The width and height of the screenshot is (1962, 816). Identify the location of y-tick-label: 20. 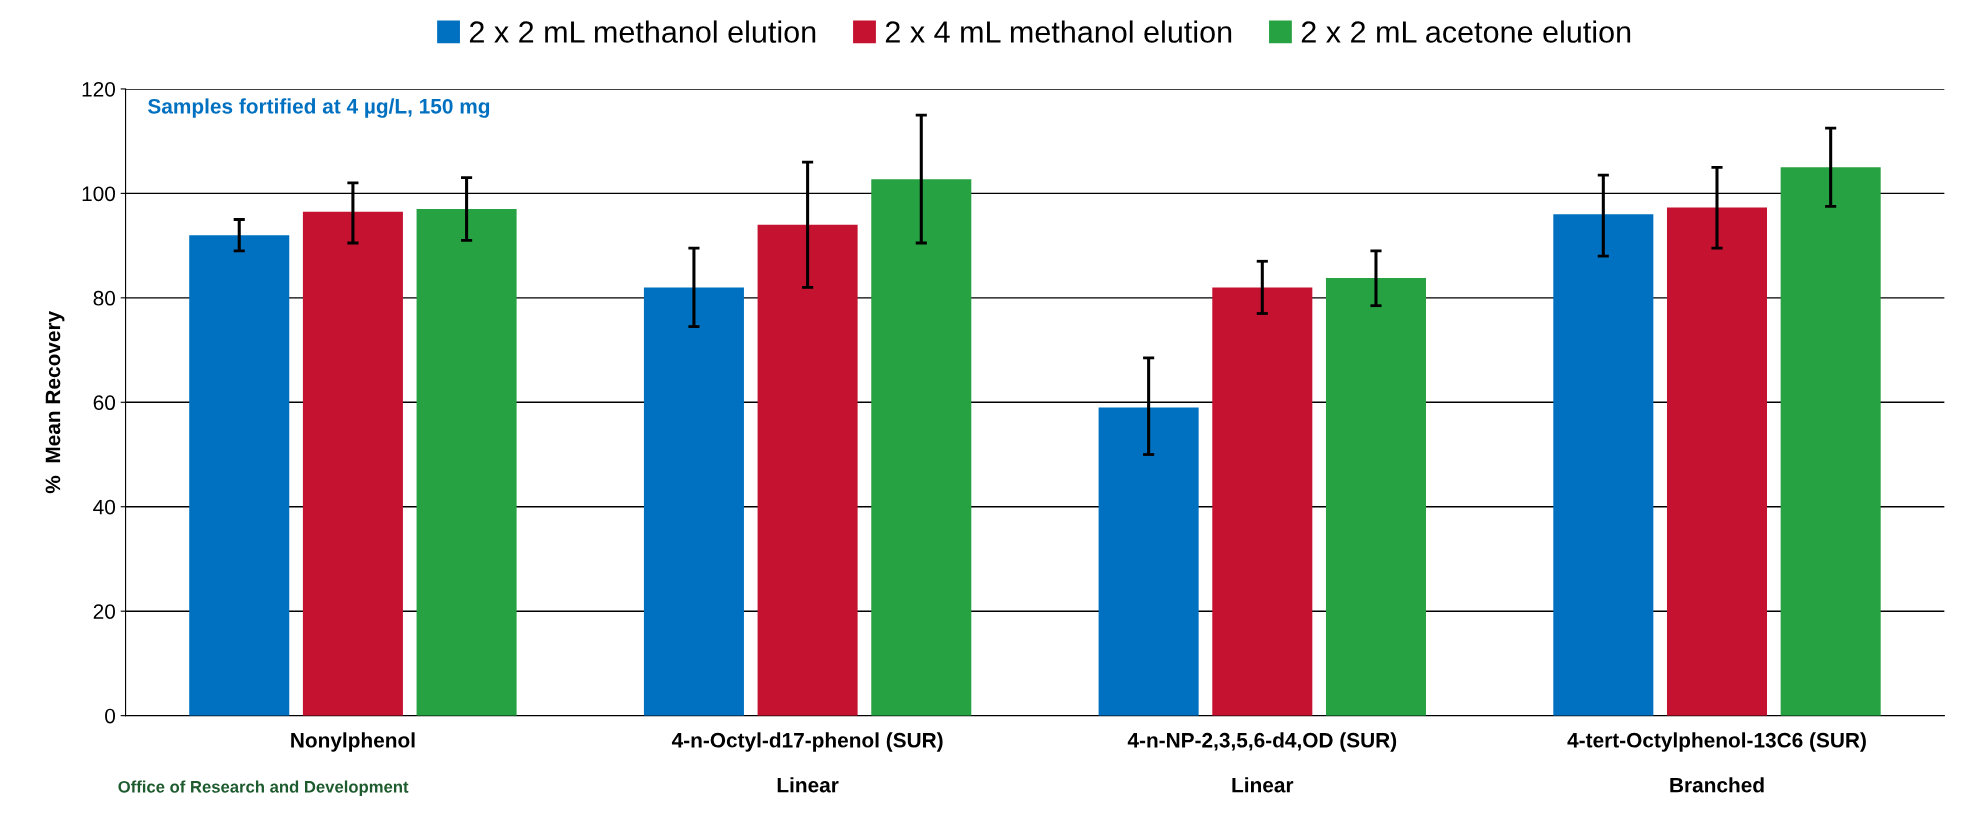
(104, 611).